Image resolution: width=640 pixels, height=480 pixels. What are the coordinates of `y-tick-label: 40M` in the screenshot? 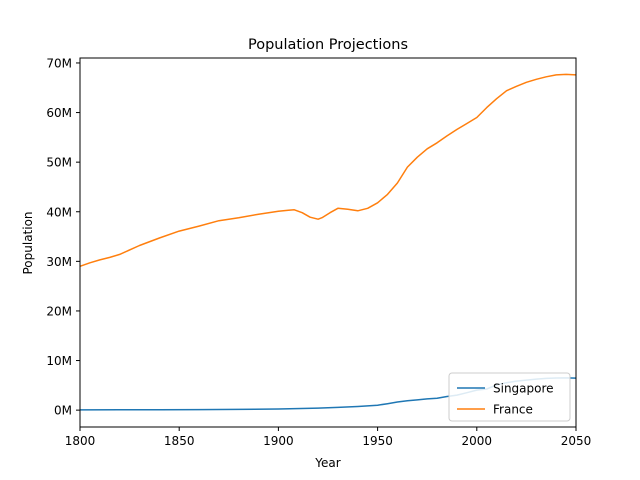 It's located at (59, 212).